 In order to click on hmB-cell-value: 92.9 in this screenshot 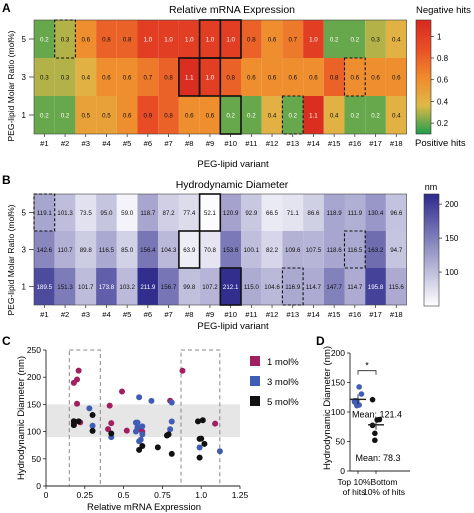, I will do `click(251, 213)`.